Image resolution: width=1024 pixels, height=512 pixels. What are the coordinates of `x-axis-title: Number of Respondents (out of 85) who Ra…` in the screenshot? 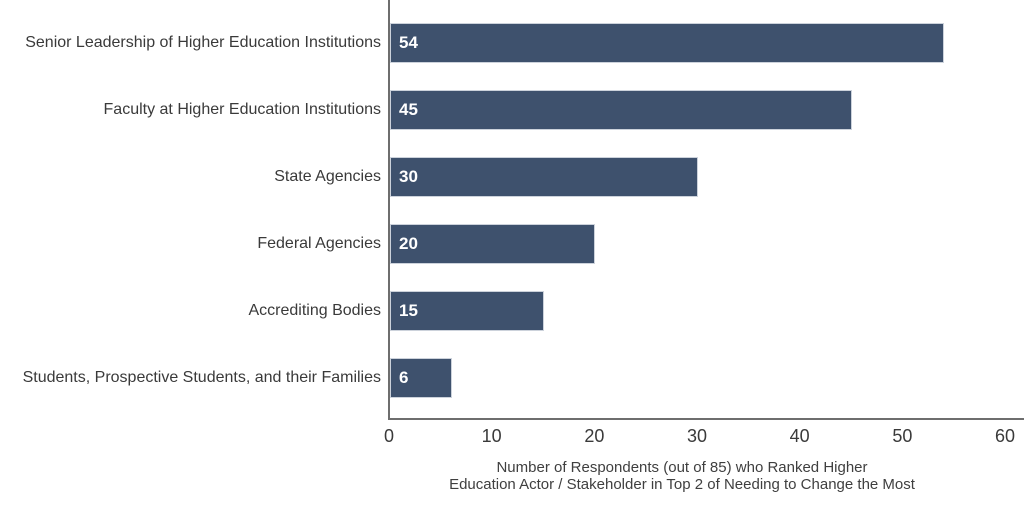 It's located at (682, 476).